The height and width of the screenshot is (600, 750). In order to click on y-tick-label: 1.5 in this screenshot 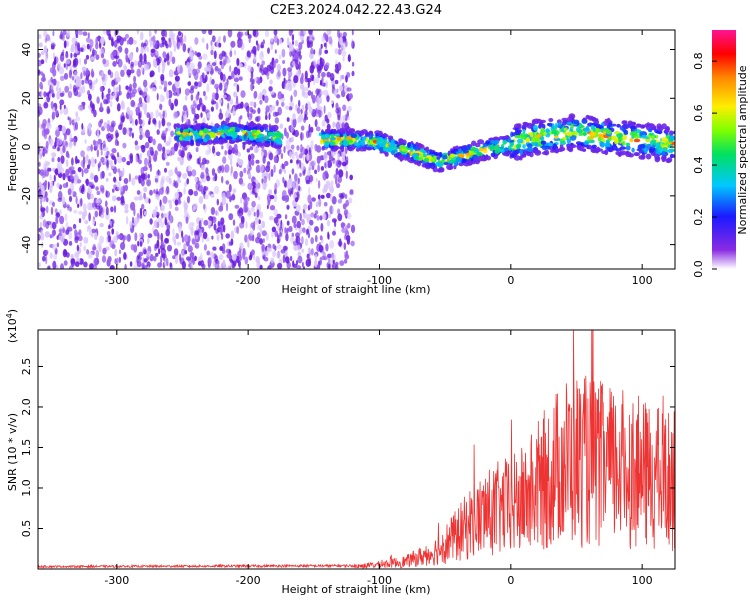, I will do `click(26, 448)`.